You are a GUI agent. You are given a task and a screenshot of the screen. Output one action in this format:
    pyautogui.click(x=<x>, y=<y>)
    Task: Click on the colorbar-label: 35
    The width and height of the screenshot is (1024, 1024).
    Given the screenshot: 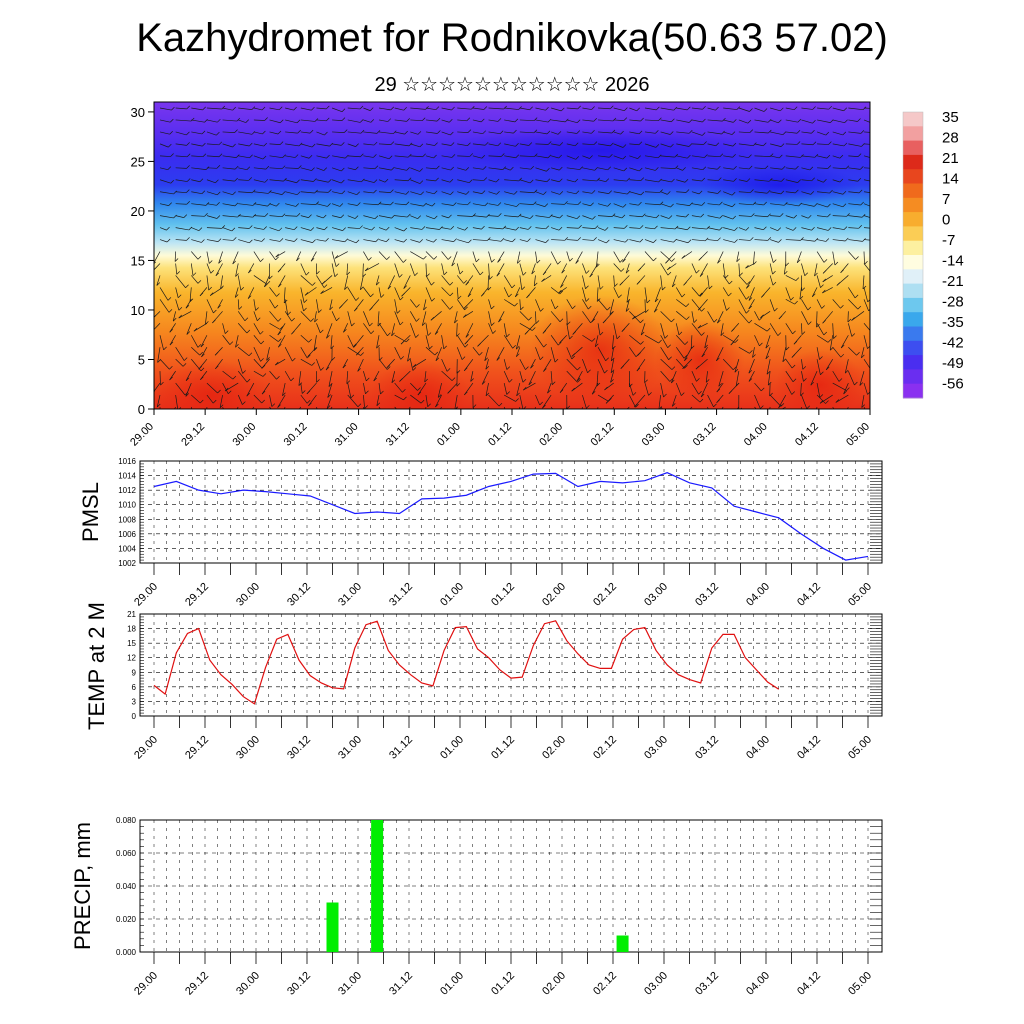 What is the action you would take?
    pyautogui.click(x=950, y=117)
    